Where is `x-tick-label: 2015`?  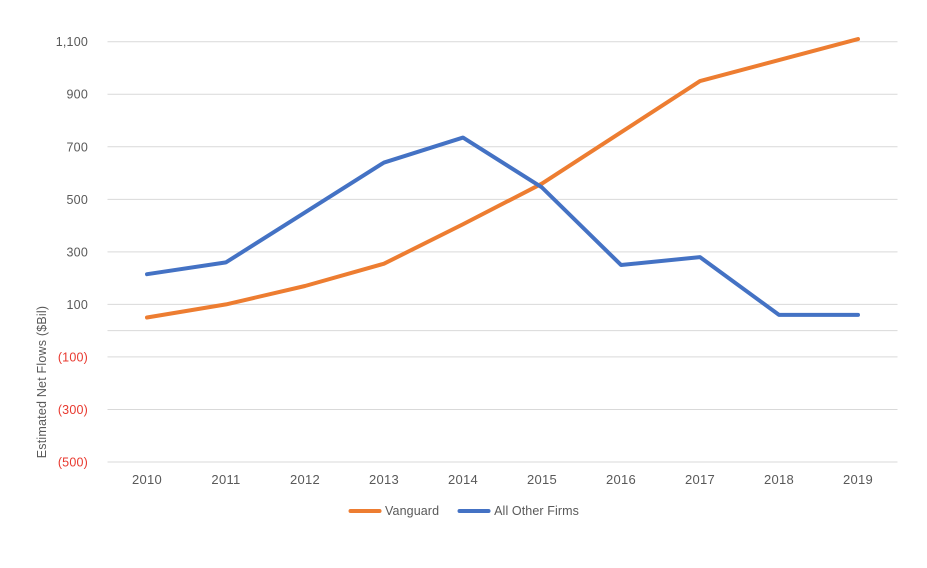
x-tick-label: 2015 is located at coordinates (542, 479).